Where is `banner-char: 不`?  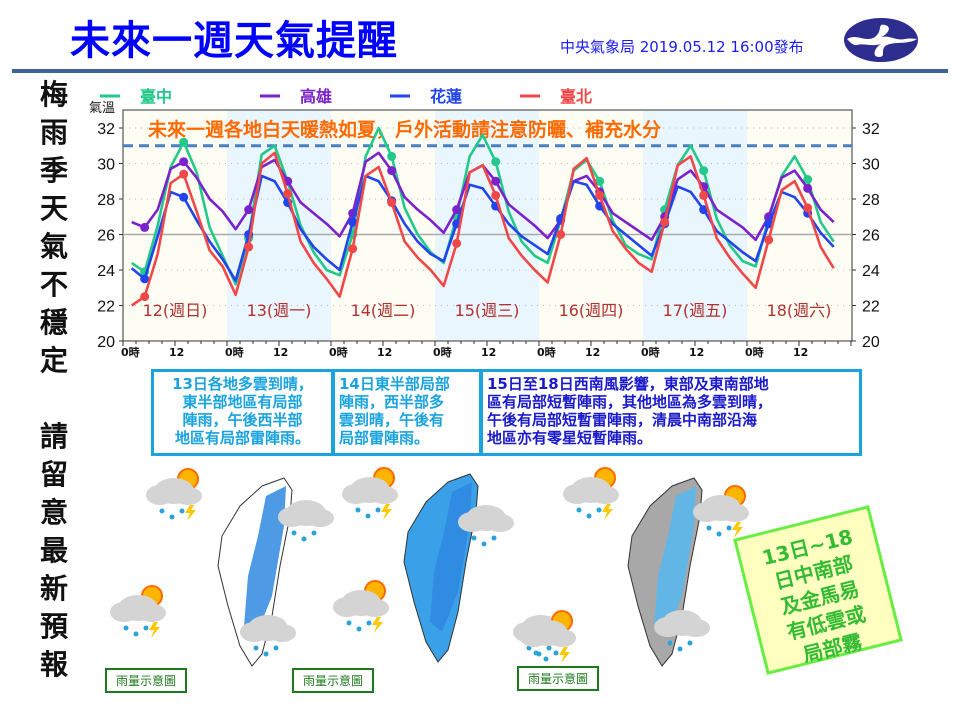
banner-char: 不 is located at coordinates (53, 284).